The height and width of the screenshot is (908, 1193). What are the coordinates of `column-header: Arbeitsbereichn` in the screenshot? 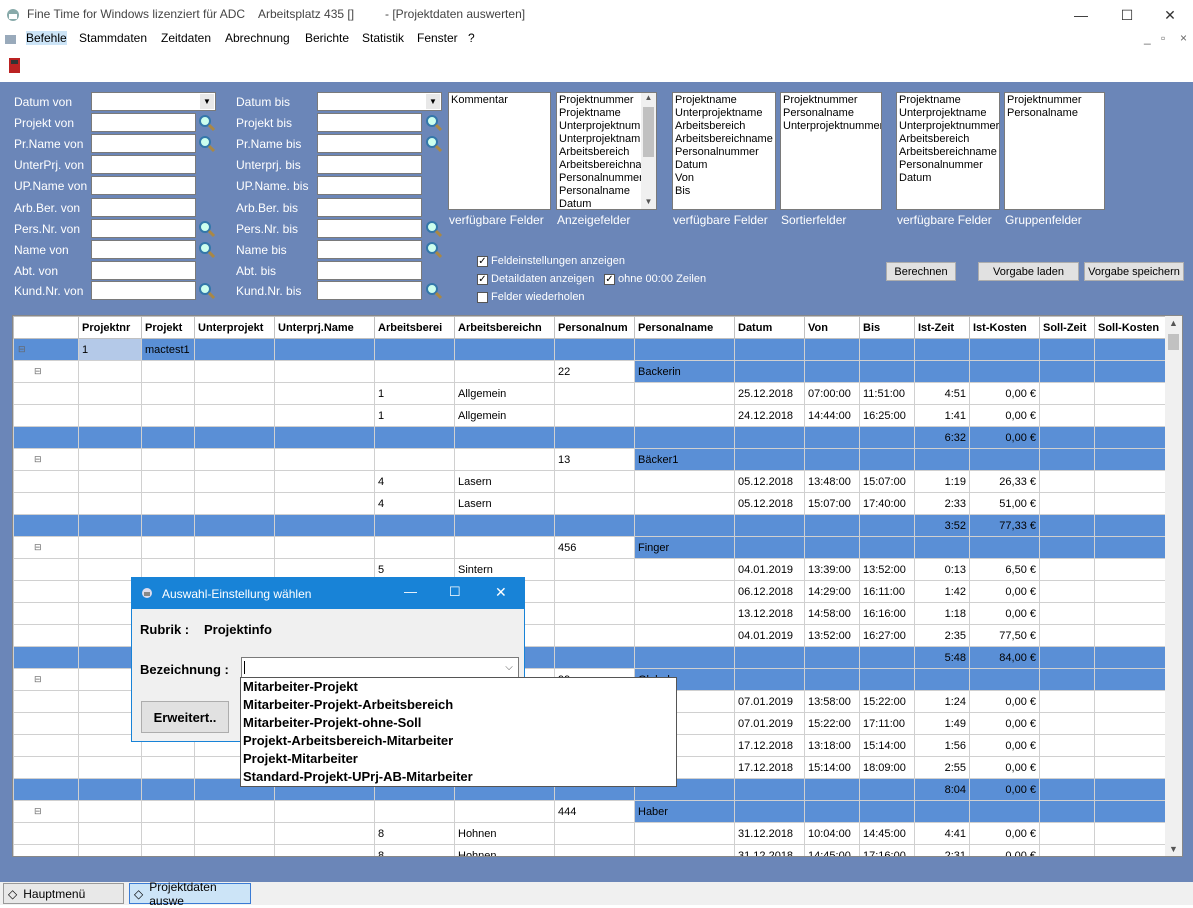 It's located at (504, 327).